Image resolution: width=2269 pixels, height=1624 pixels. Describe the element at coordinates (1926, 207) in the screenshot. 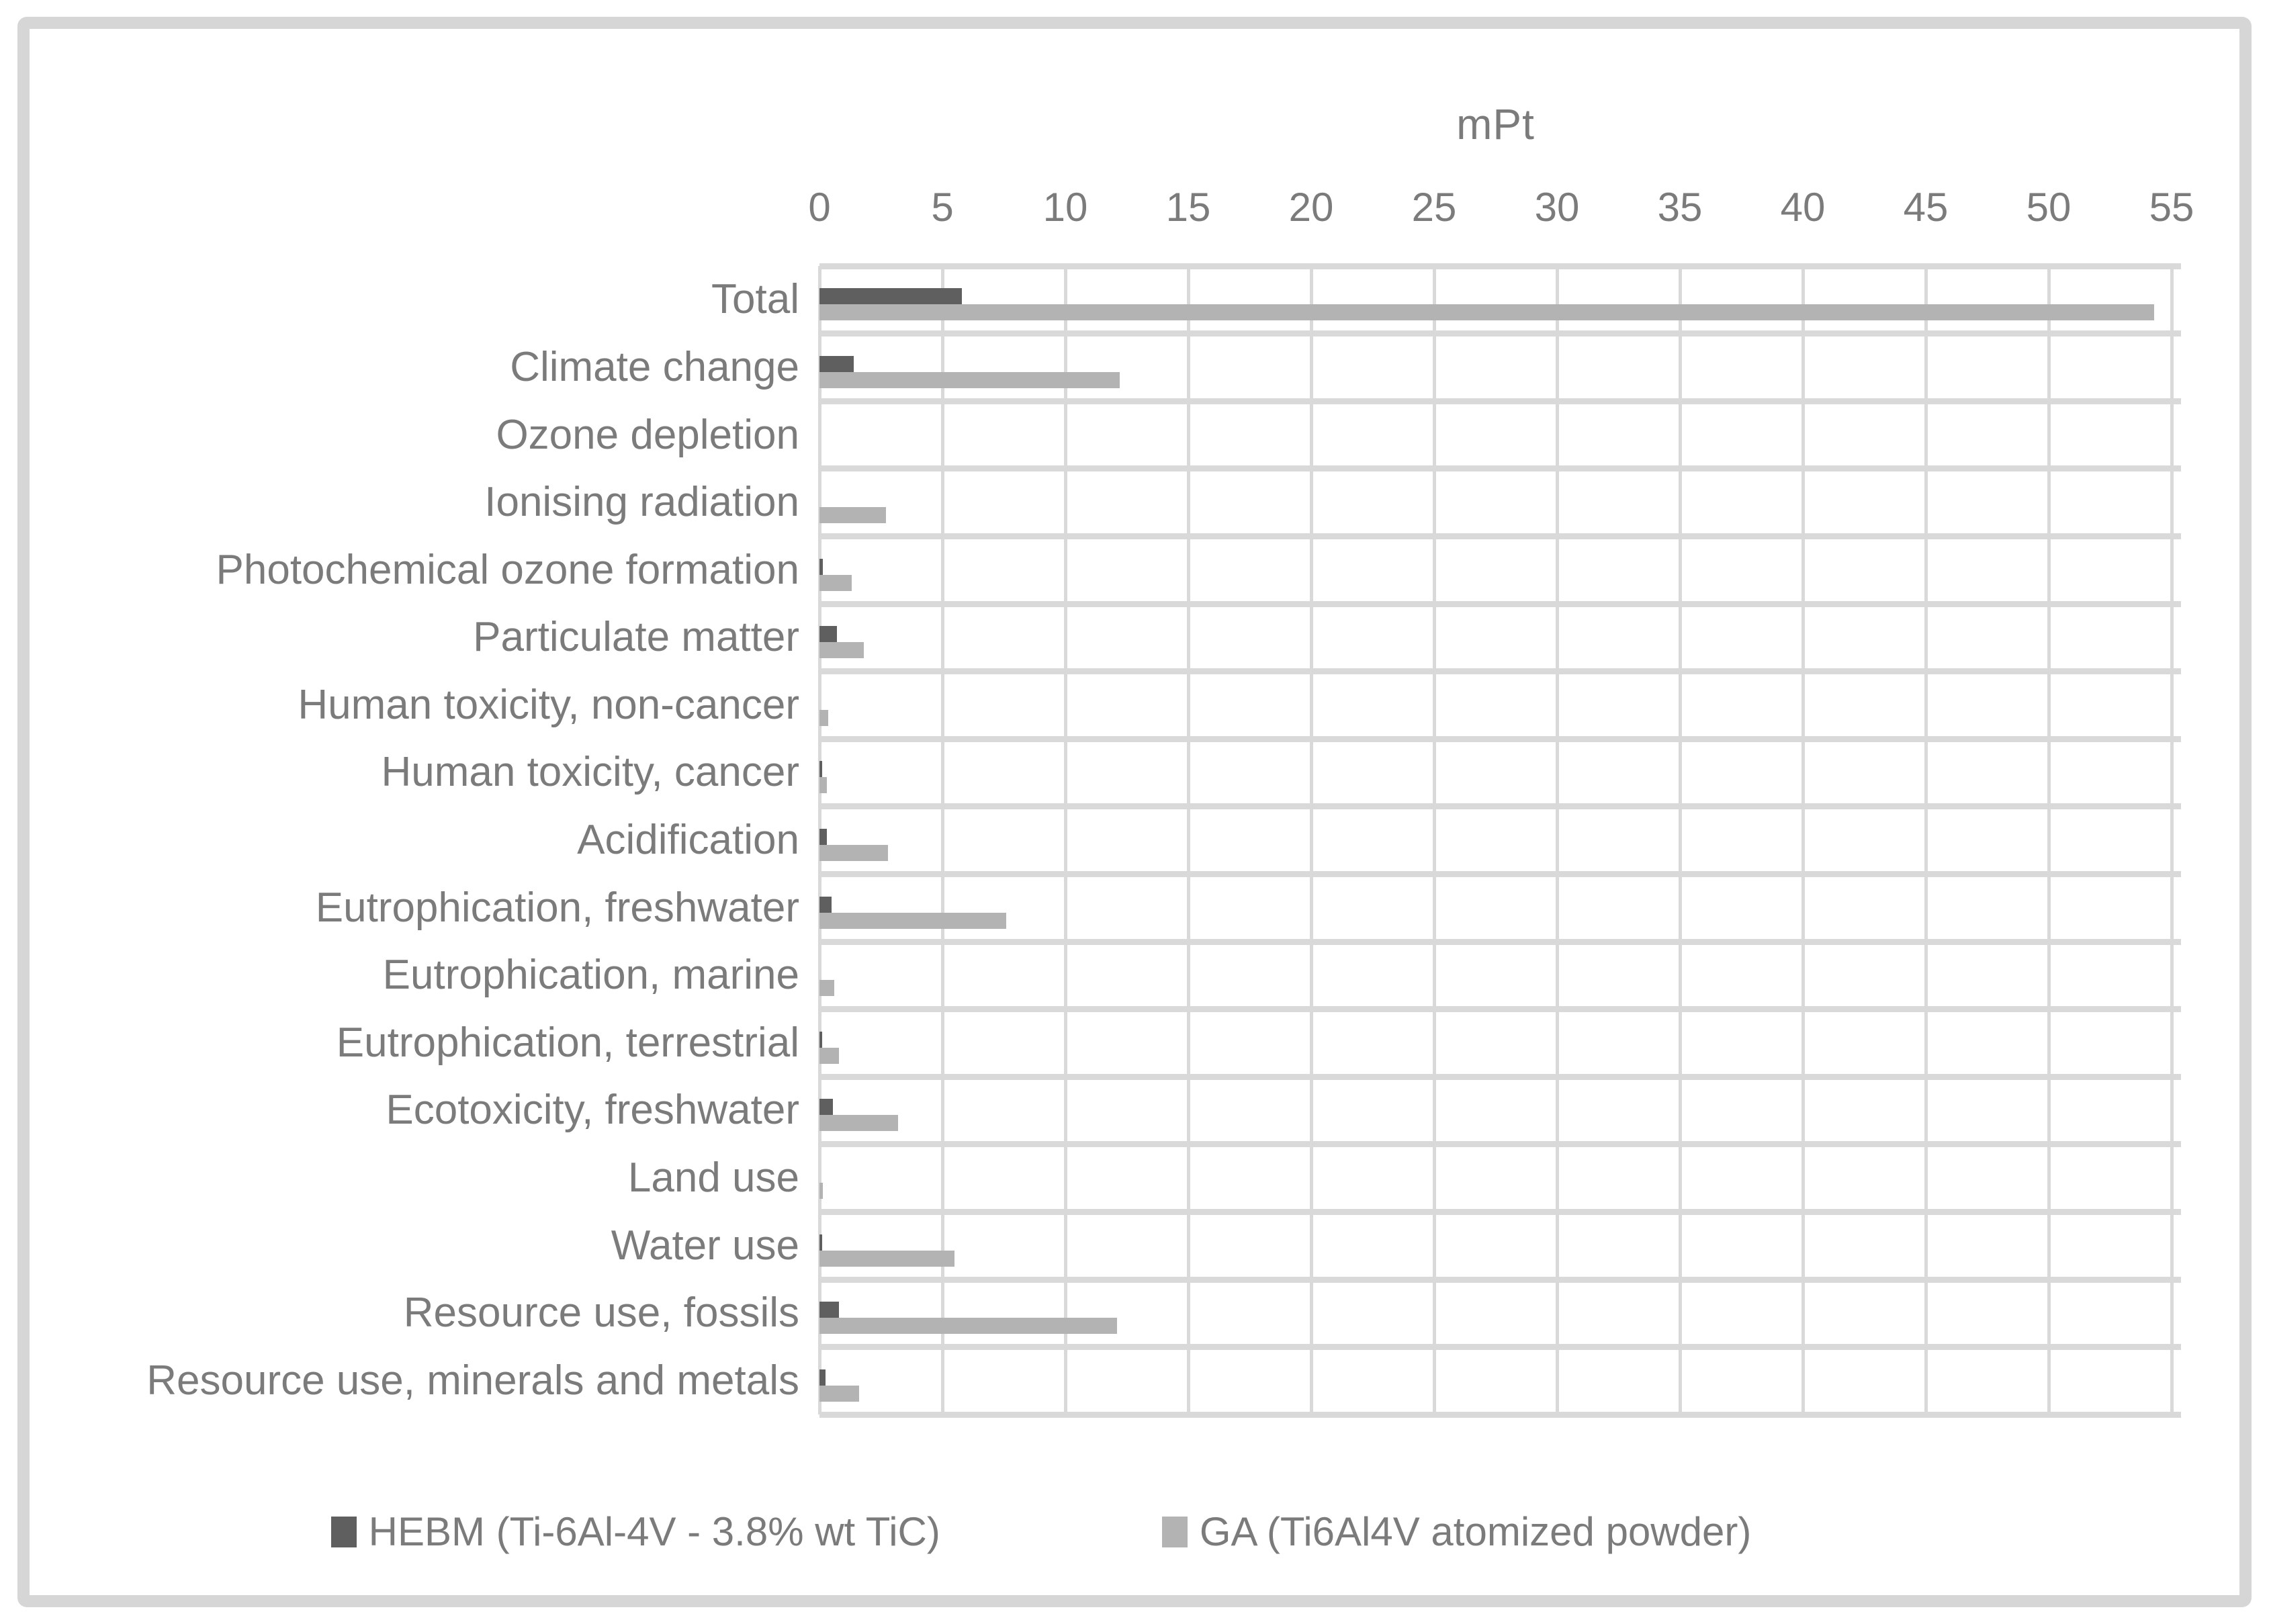

I see `x-axis-tick-label: 45` at that location.